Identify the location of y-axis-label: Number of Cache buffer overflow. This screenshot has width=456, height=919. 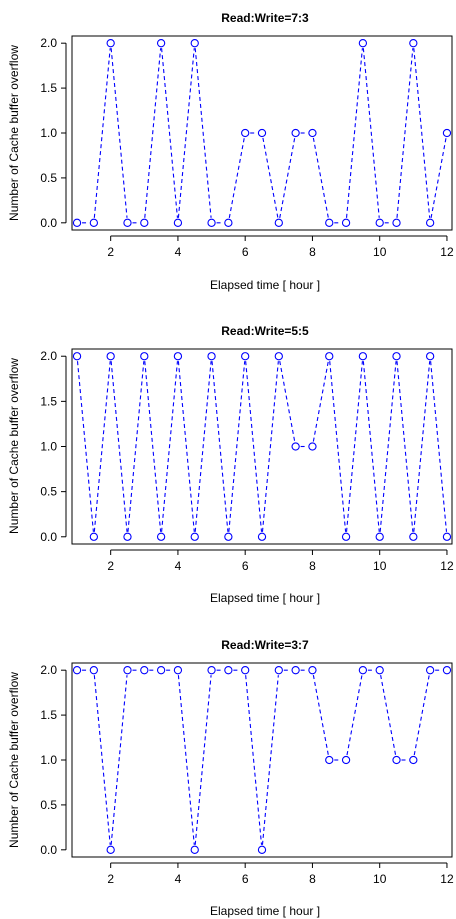
(14, 133).